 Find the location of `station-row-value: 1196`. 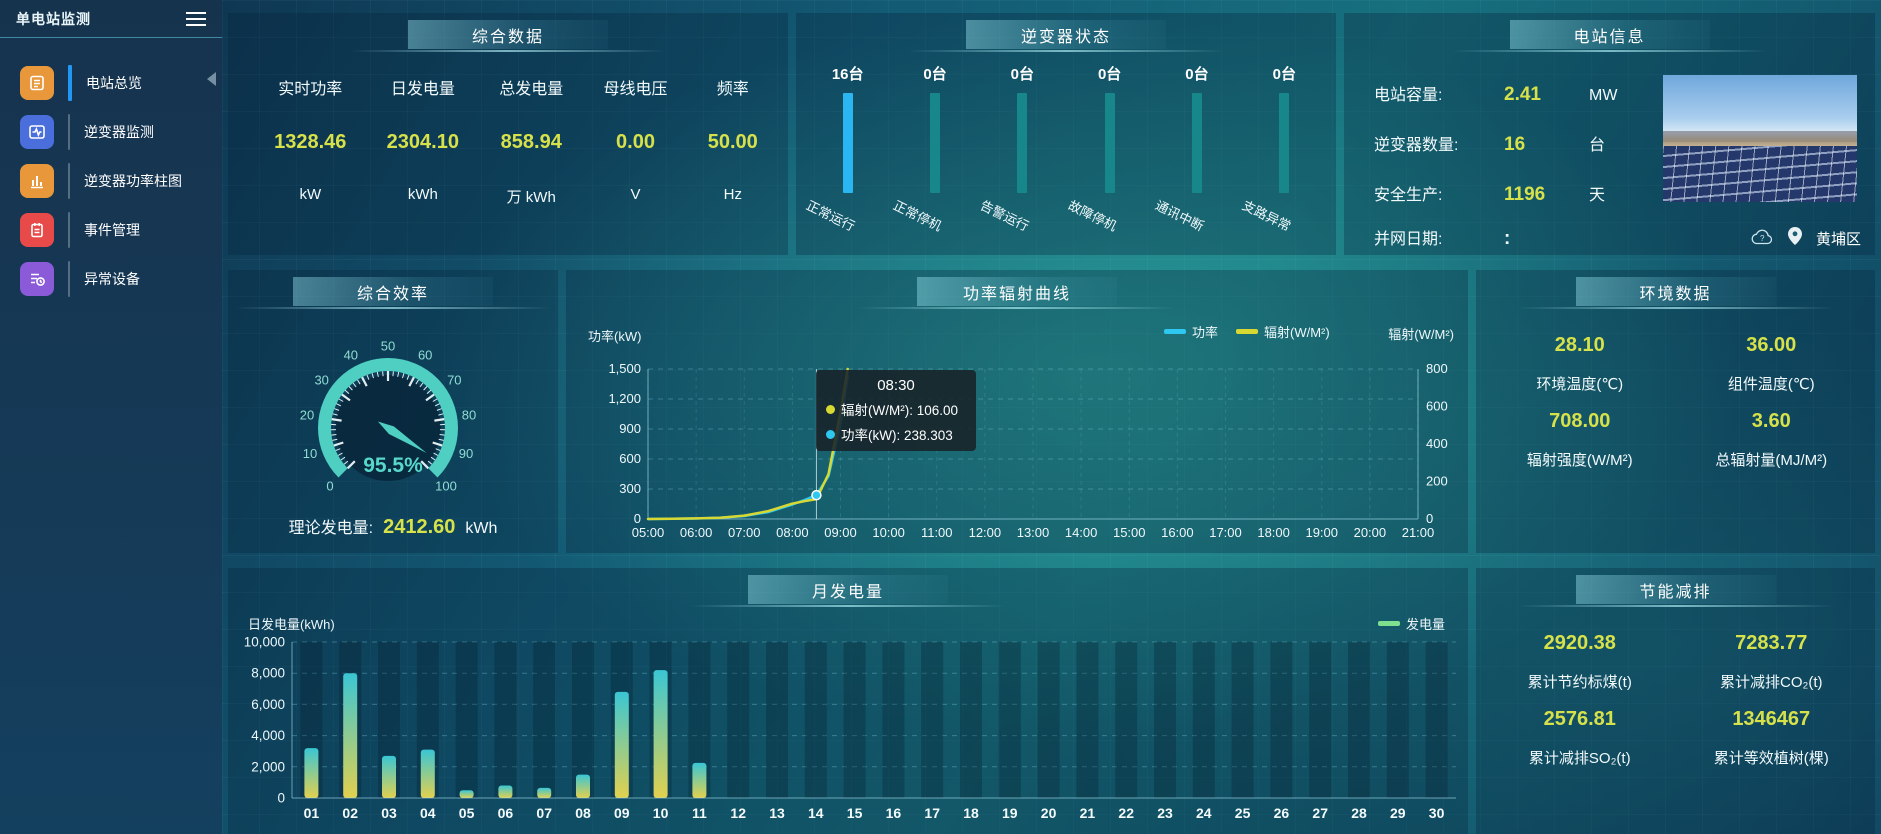

station-row-value: 1196 is located at coordinates (1525, 194).